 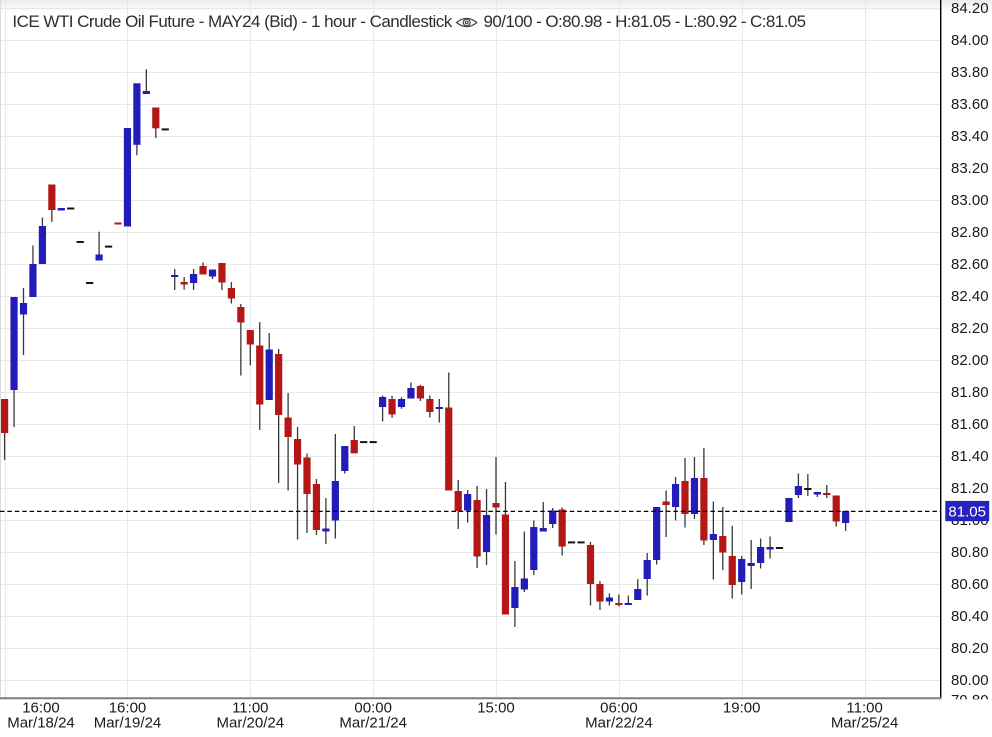 I want to click on svg-text: Mar/19/24, so click(x=128, y=722).